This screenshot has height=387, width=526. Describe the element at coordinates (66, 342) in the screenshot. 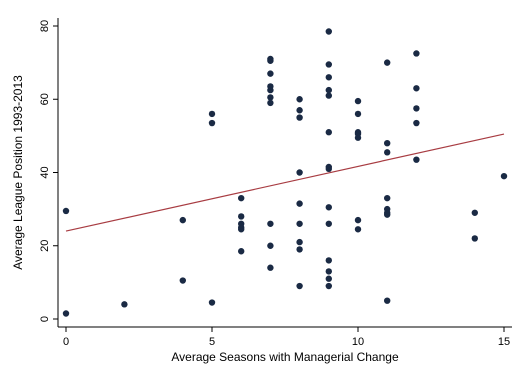

I see `x-tick-label: 0` at that location.